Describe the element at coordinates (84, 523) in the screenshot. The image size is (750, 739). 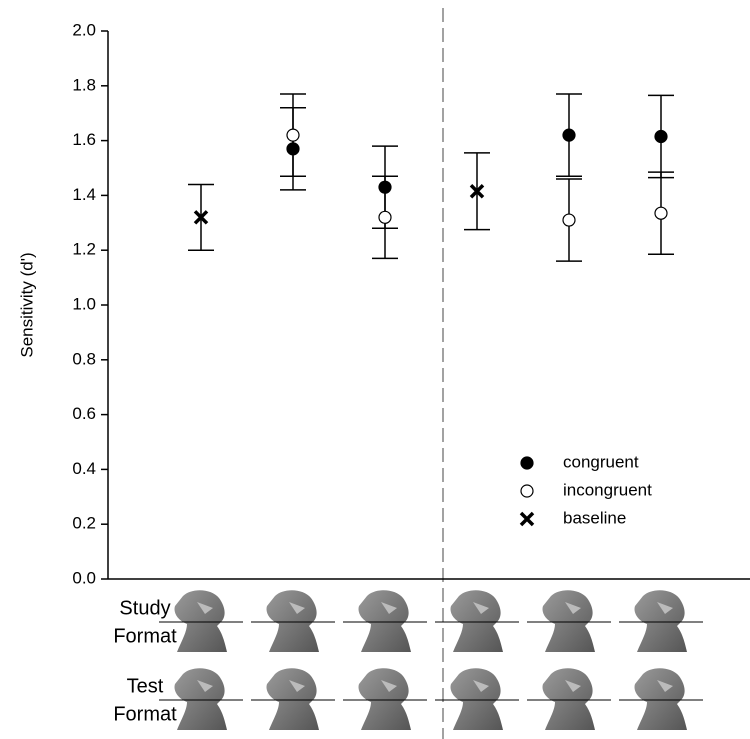
I see `y-tick-label: 0.2` at that location.